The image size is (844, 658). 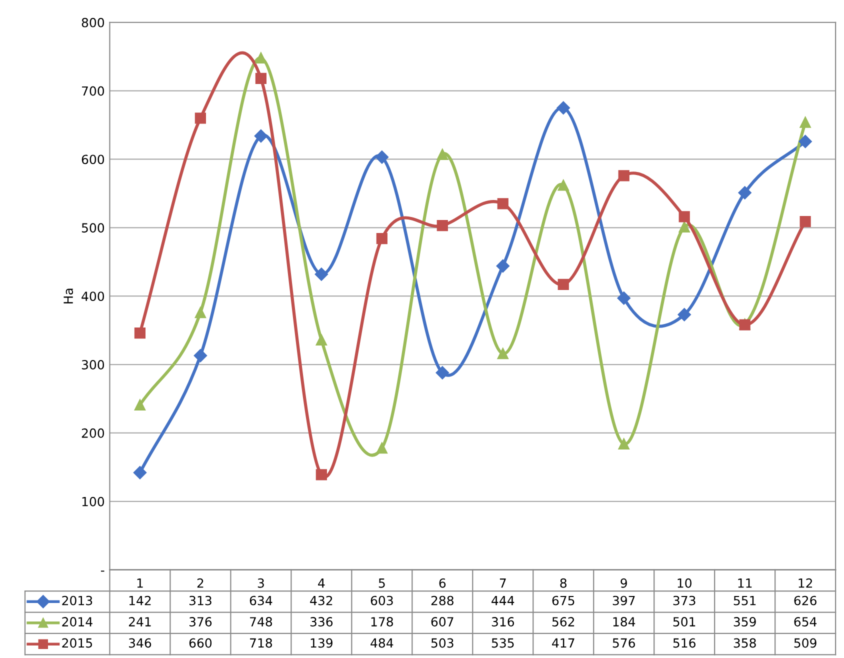 What do you see at coordinates (200, 583) in the screenshot?
I see `x-tick-label: 2` at bounding box center [200, 583].